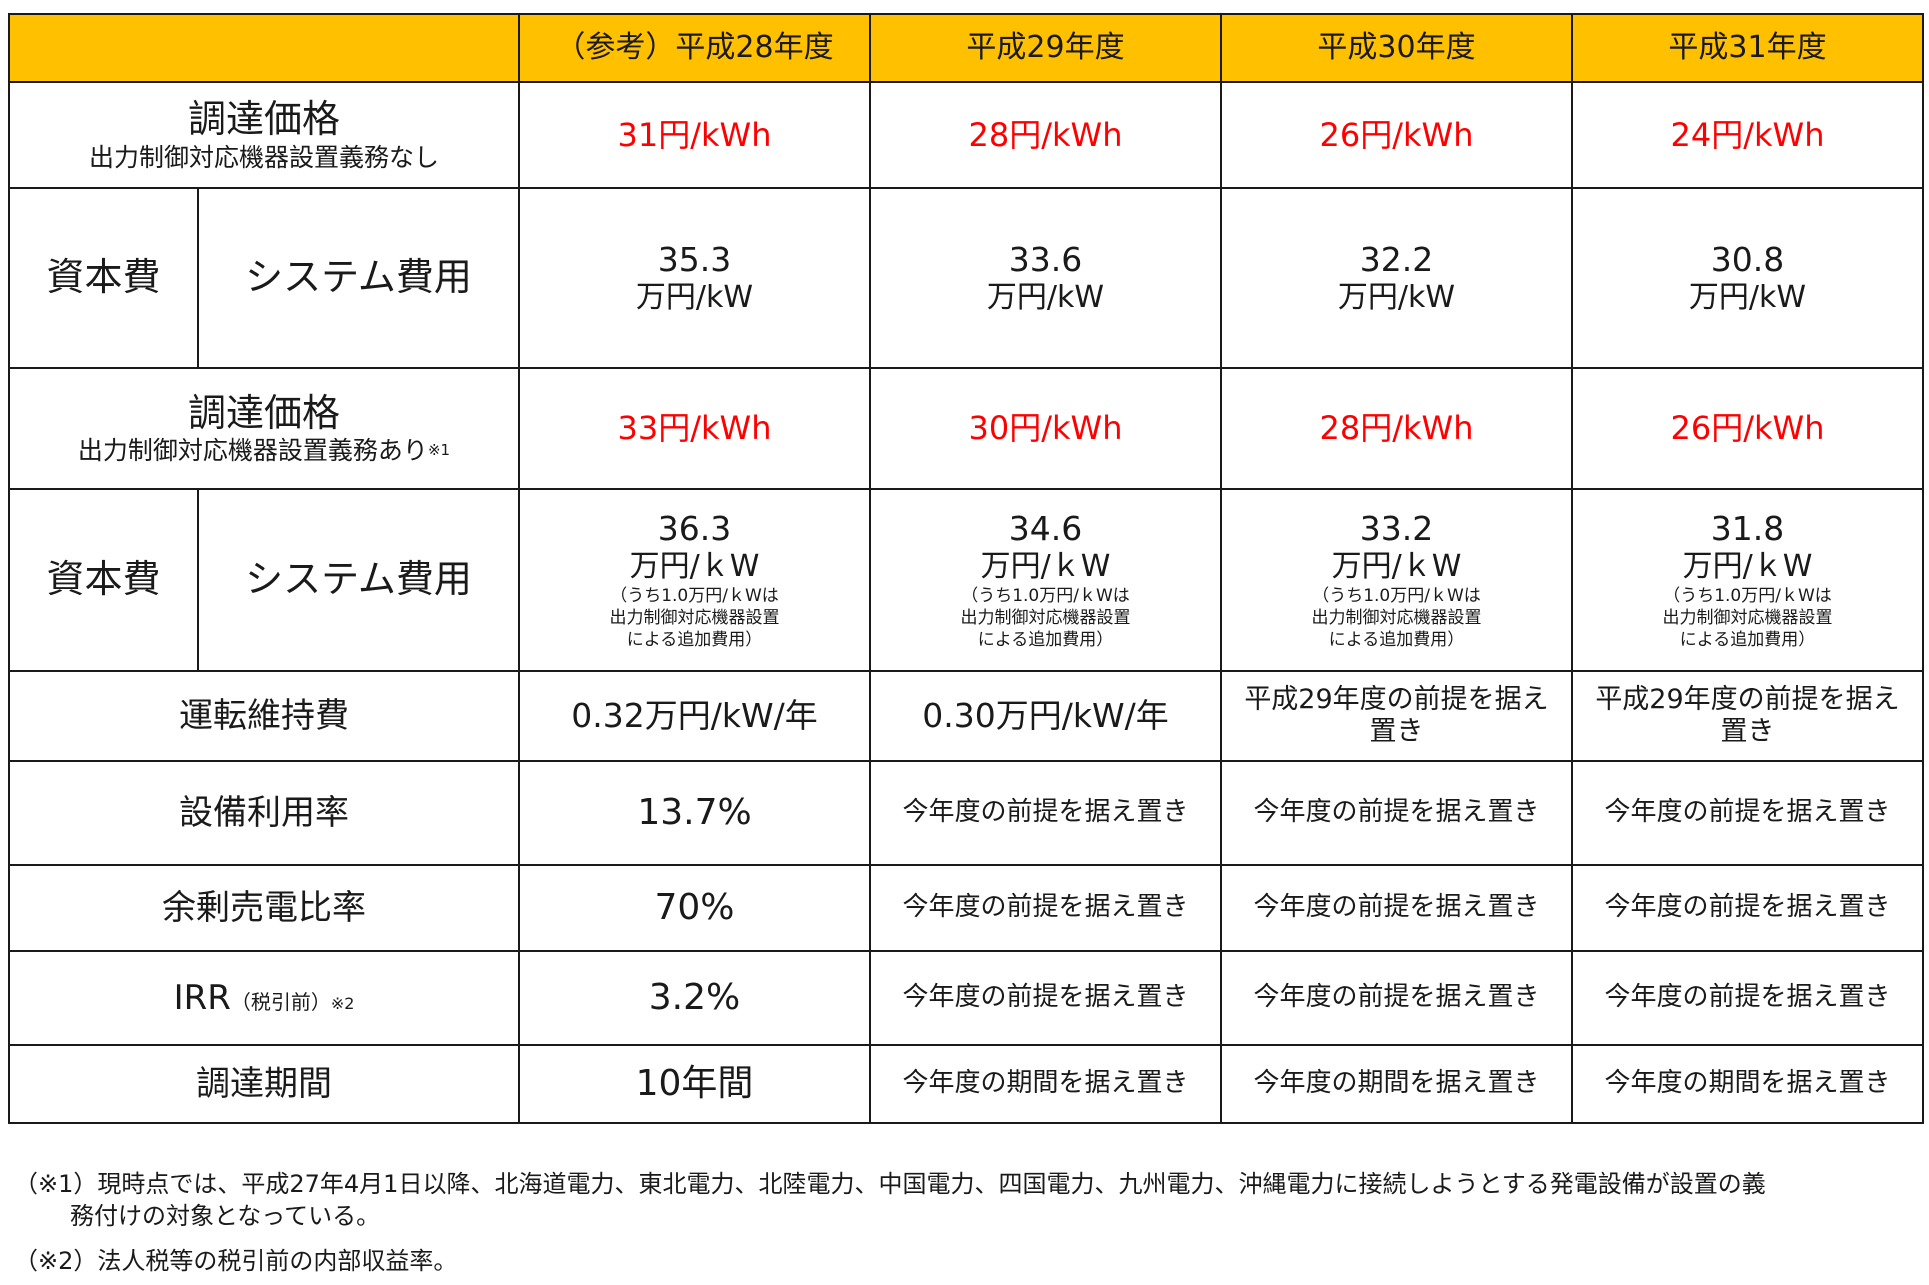  What do you see at coordinates (342, 1003) in the screenshot?
I see `footnote-mark: ※2` at bounding box center [342, 1003].